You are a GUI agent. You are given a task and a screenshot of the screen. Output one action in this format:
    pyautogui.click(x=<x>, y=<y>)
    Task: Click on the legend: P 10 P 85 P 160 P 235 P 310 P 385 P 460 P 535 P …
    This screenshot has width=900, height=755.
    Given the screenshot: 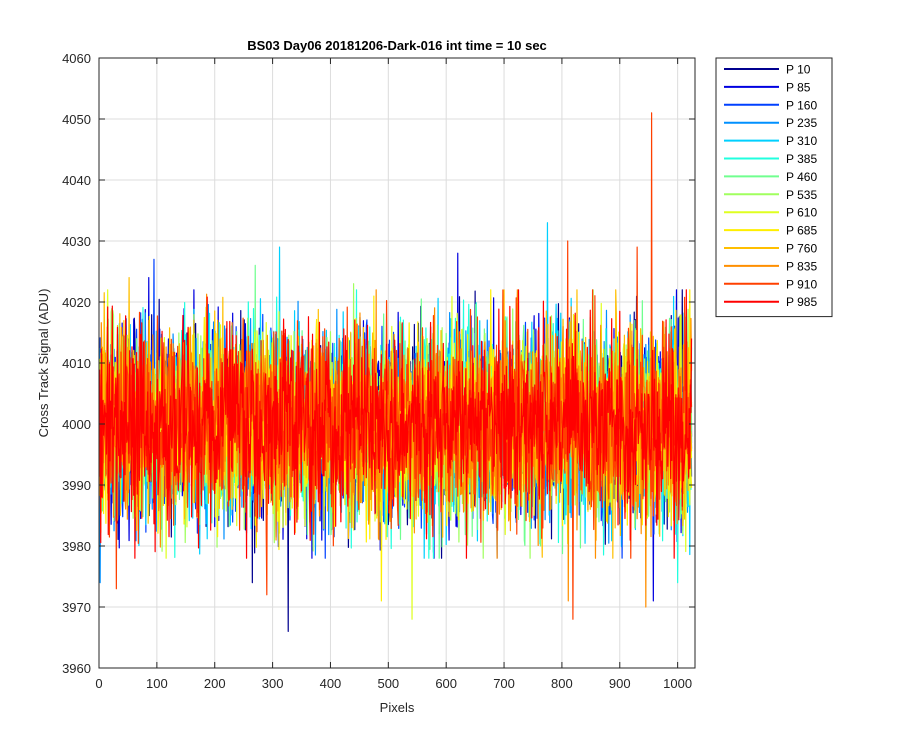 What is the action you would take?
    pyautogui.click(x=774, y=187)
    